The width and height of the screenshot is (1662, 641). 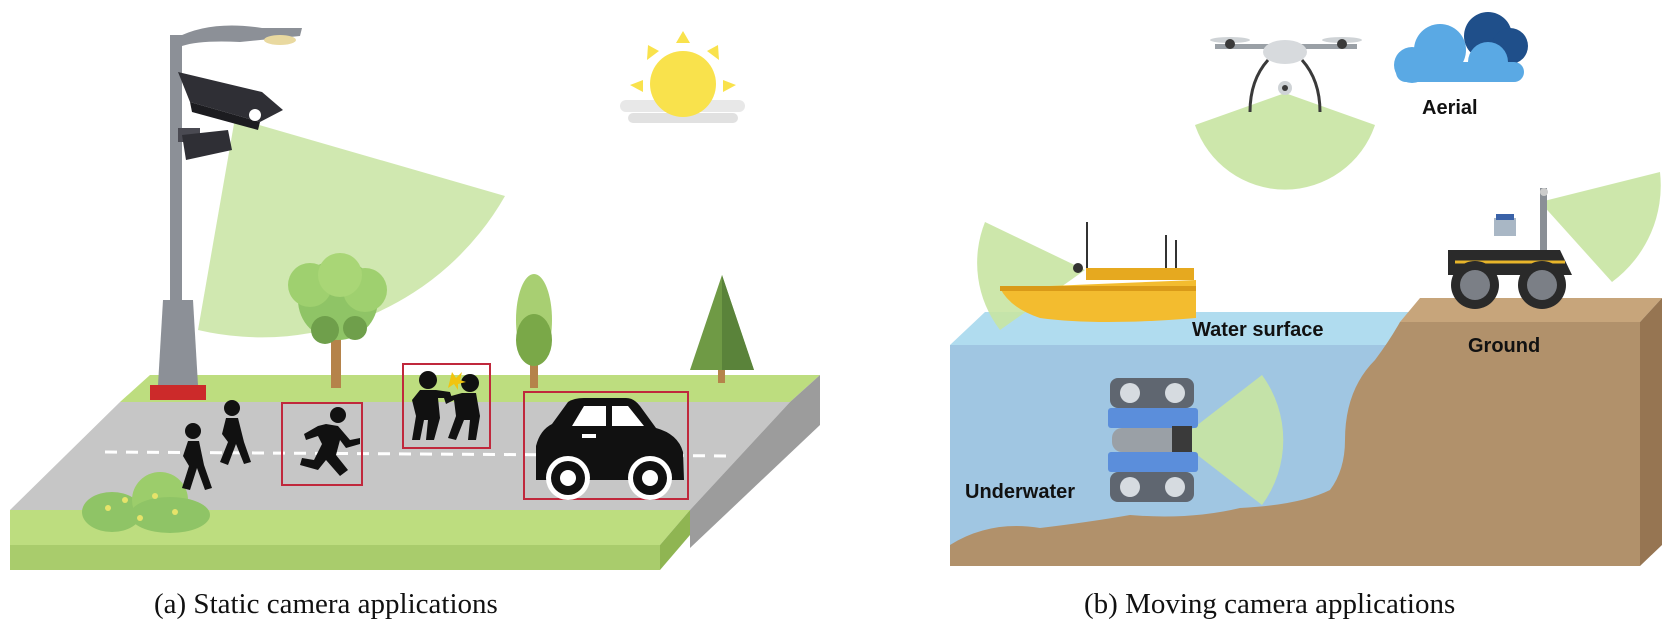 What do you see at coordinates (1270, 604) in the screenshot?
I see `caption-moving-camera: (b) Moving camera applications` at bounding box center [1270, 604].